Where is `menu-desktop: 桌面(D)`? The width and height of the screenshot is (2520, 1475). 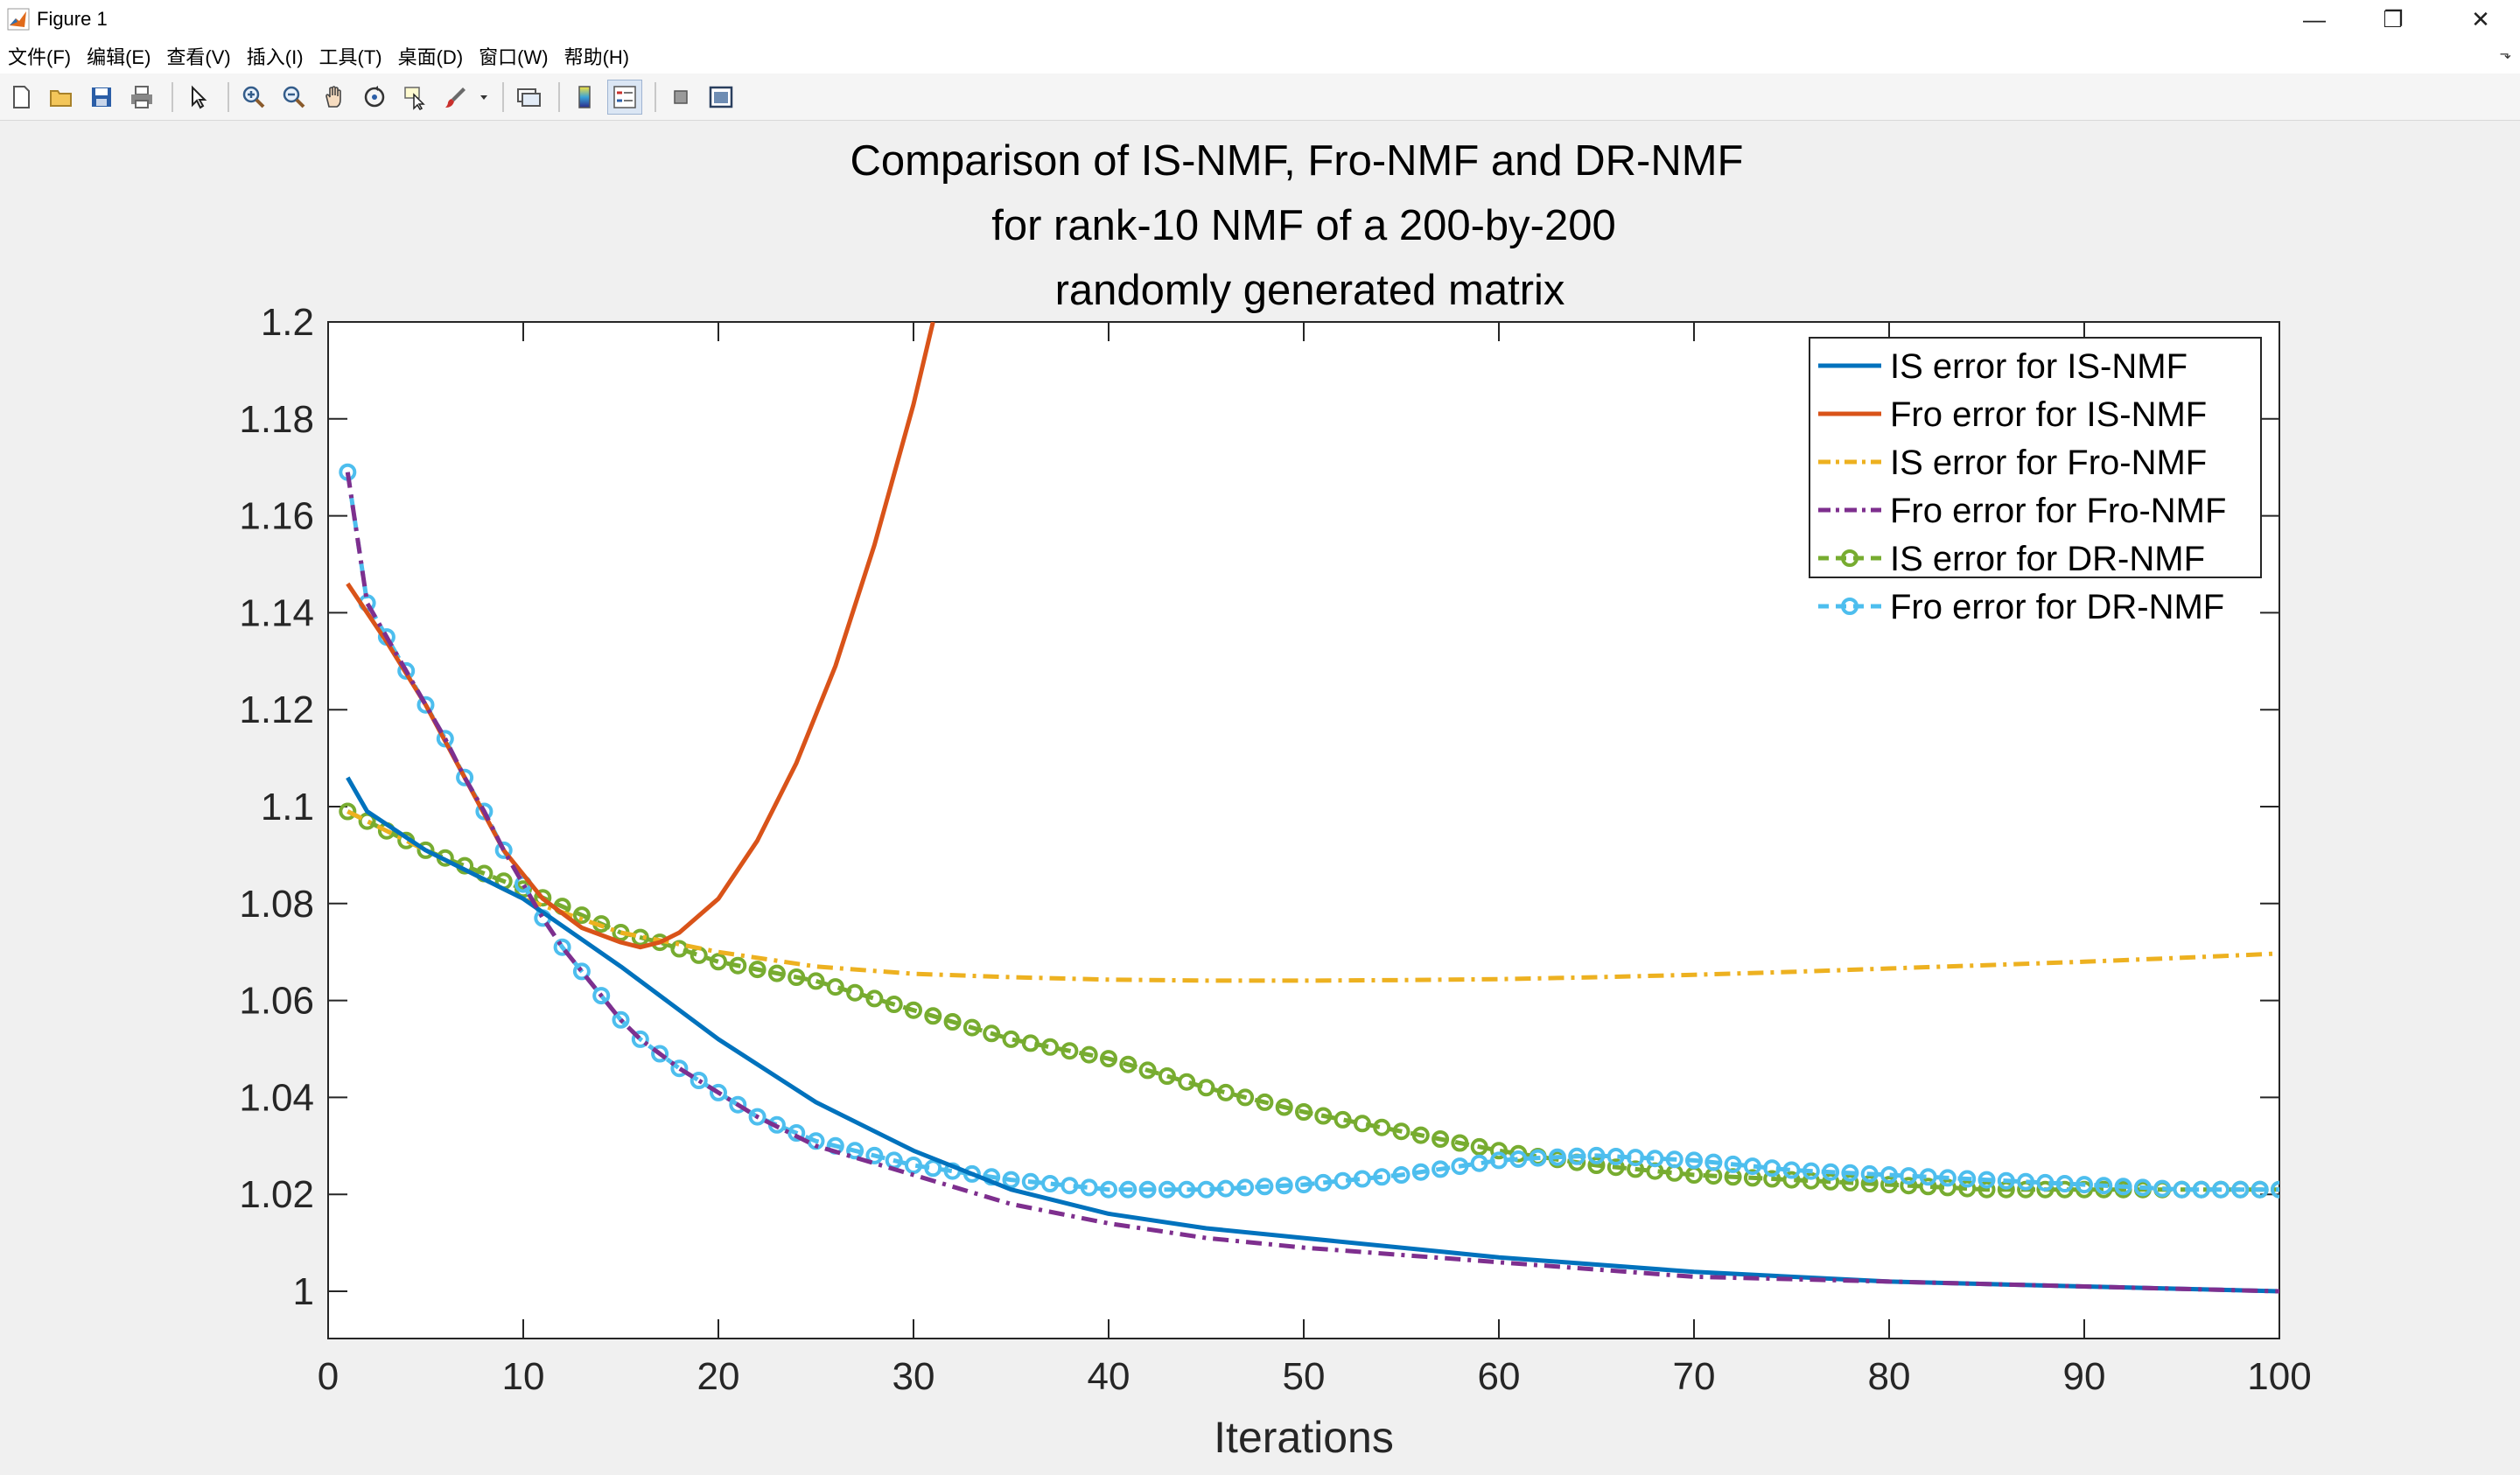
menu-desktop: 桌面(D) is located at coordinates (430, 57).